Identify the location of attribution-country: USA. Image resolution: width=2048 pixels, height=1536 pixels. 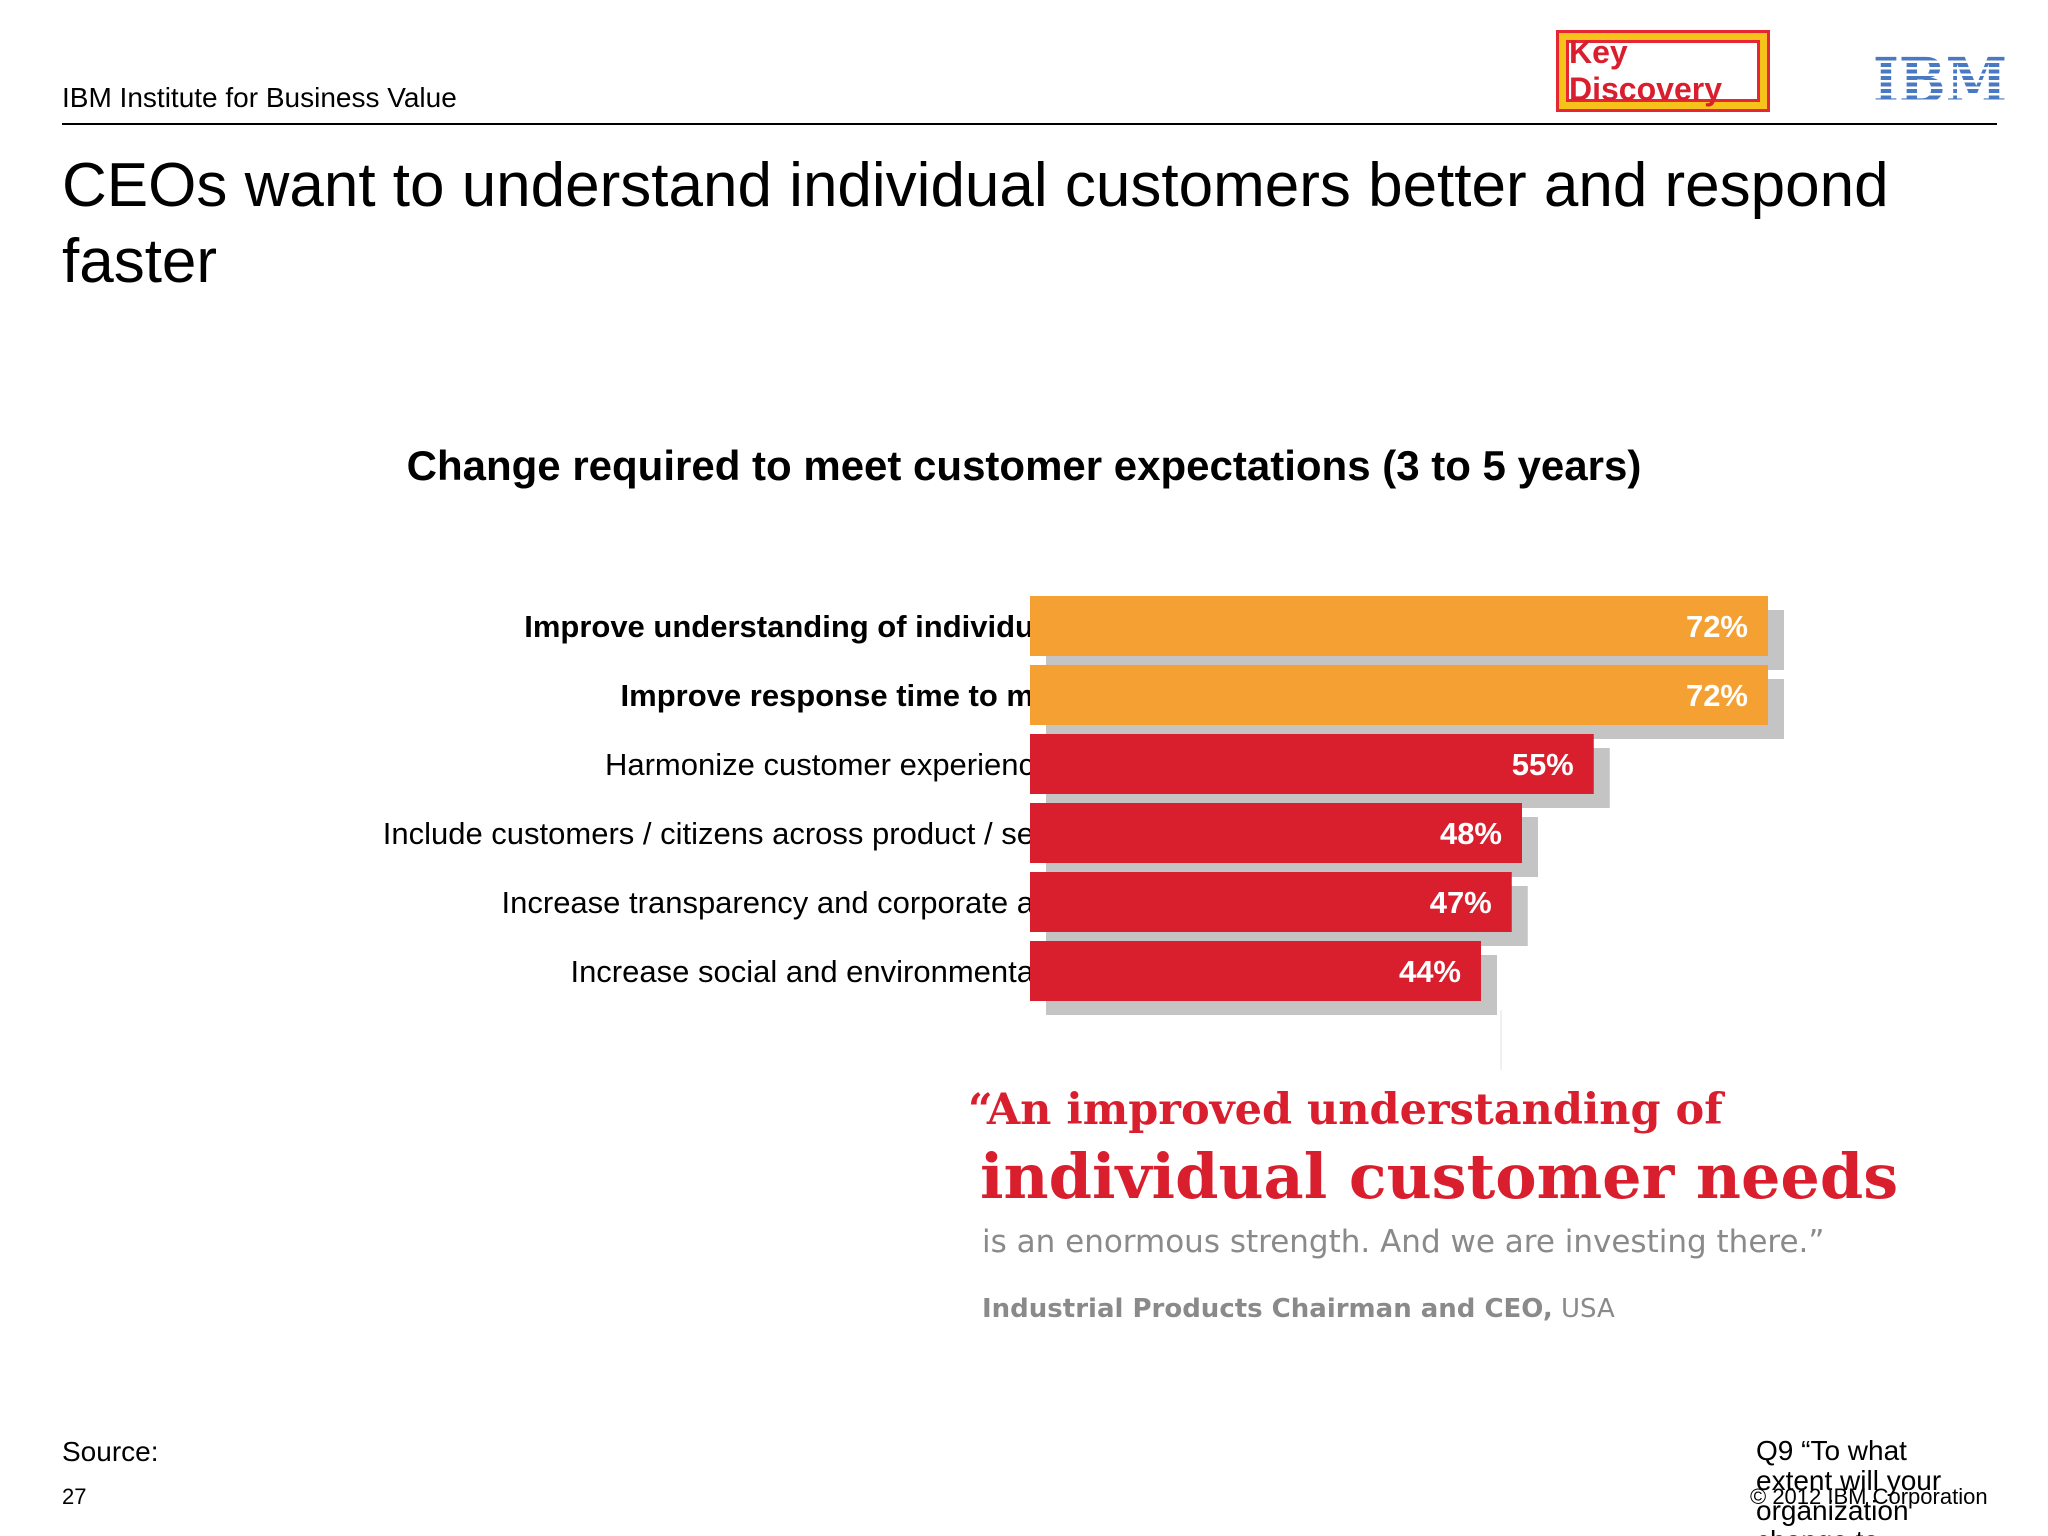
(1583, 1309).